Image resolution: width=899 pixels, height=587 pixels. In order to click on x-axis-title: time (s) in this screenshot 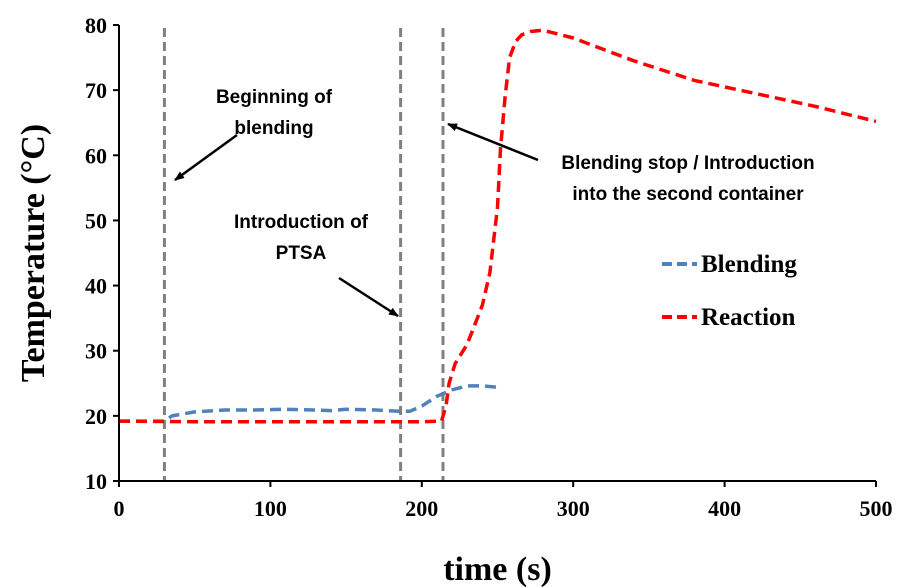, I will do `click(497, 569)`.